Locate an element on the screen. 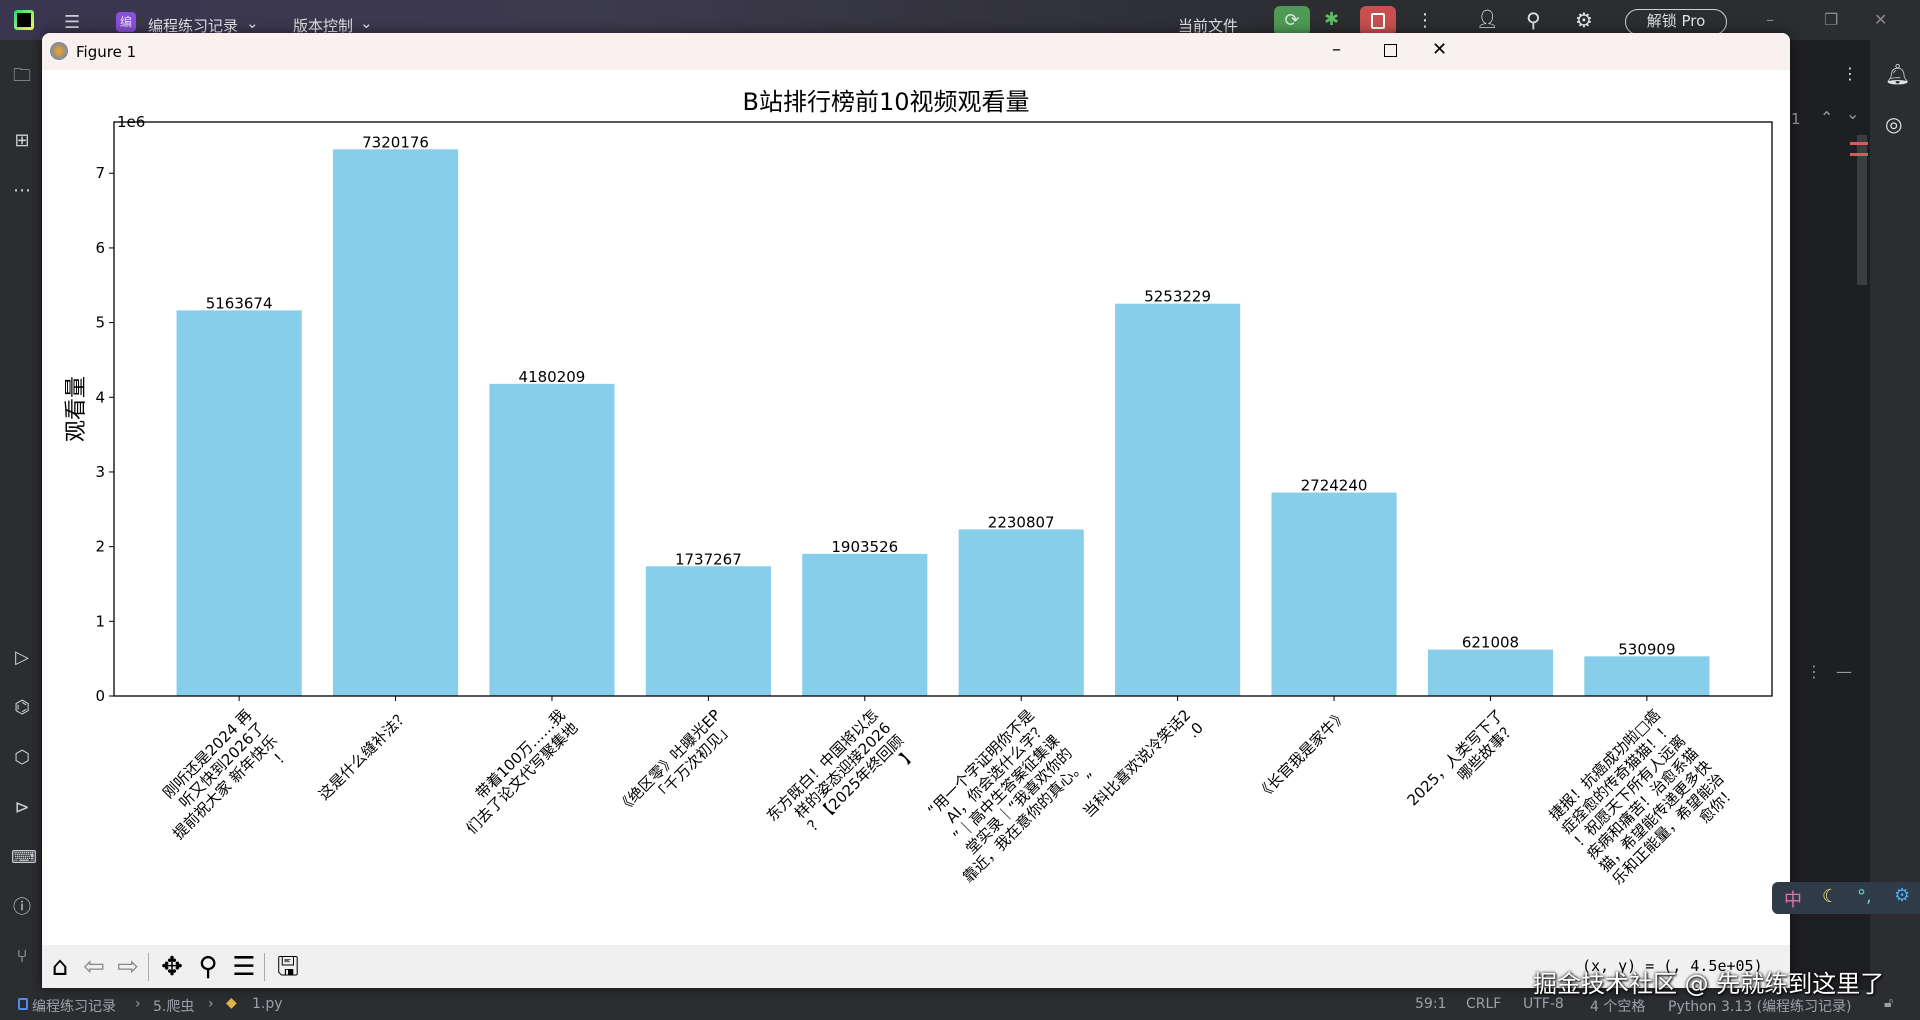  indent-setting: 4 个空格 is located at coordinates (1618, 1007).